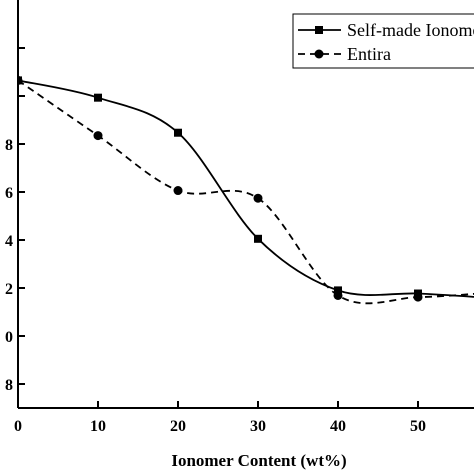 Image resolution: width=474 pixels, height=474 pixels. Describe the element at coordinates (9, 241) in the screenshot. I see `y-tick-label: 4` at that location.